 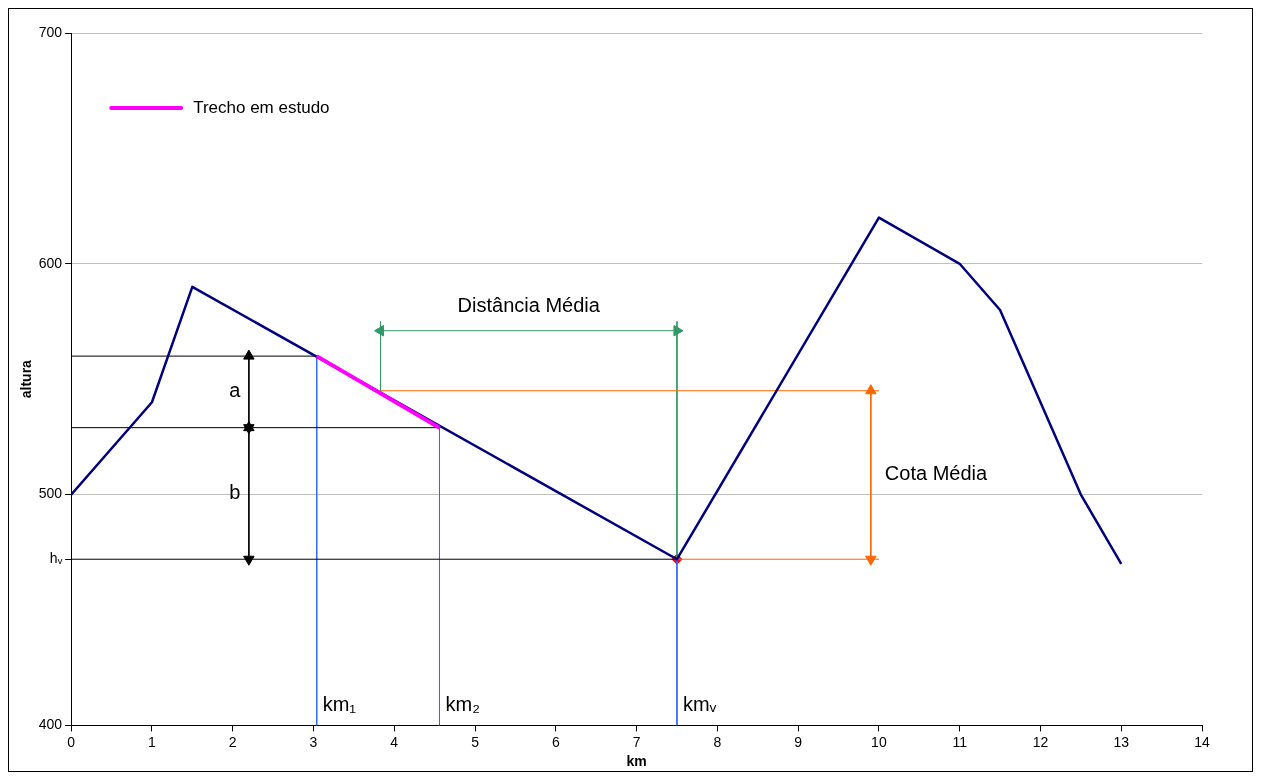 What do you see at coordinates (798, 741) in the screenshot?
I see `x-tick-label: 9` at bounding box center [798, 741].